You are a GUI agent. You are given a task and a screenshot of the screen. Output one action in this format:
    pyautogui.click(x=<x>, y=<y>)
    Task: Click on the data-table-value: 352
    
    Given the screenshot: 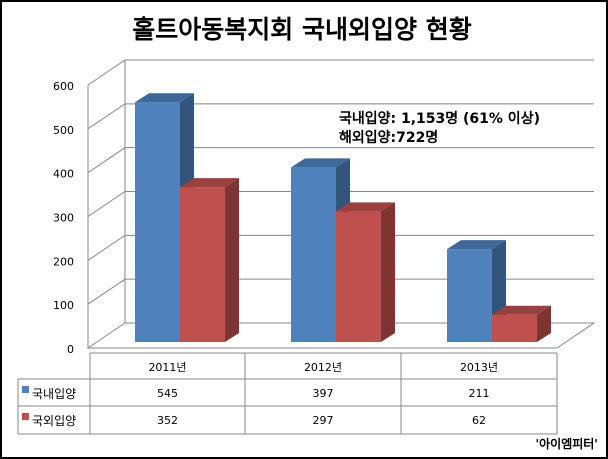 What is the action you would take?
    pyautogui.click(x=167, y=420)
    